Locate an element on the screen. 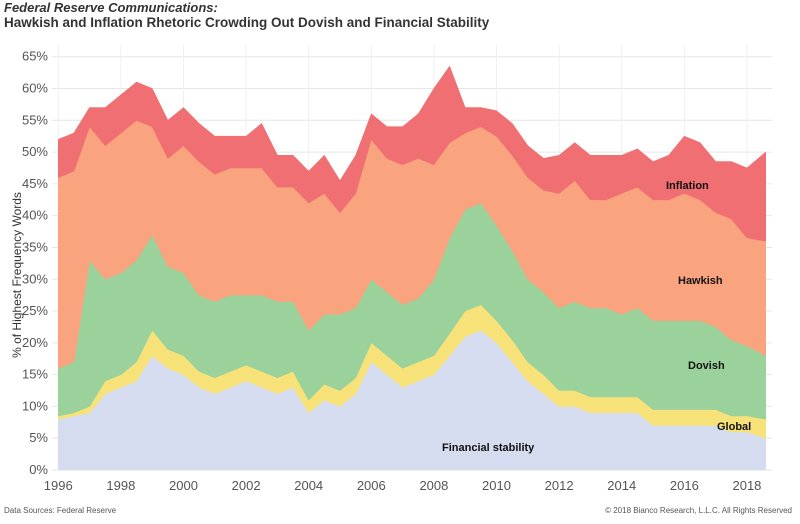 This screenshot has height=524, width=800. y-tick-label: 60% is located at coordinates (35, 88).